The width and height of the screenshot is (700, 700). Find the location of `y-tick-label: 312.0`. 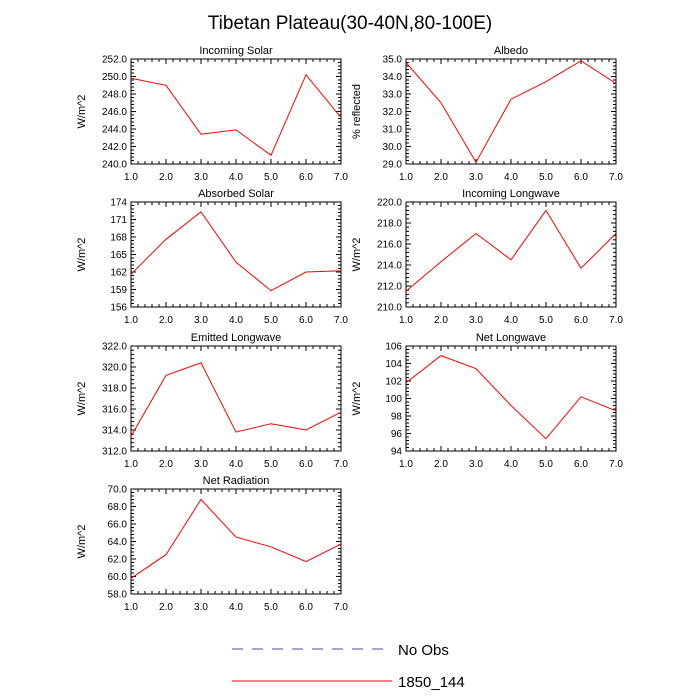

y-tick-label: 312.0 is located at coordinates (114, 452).